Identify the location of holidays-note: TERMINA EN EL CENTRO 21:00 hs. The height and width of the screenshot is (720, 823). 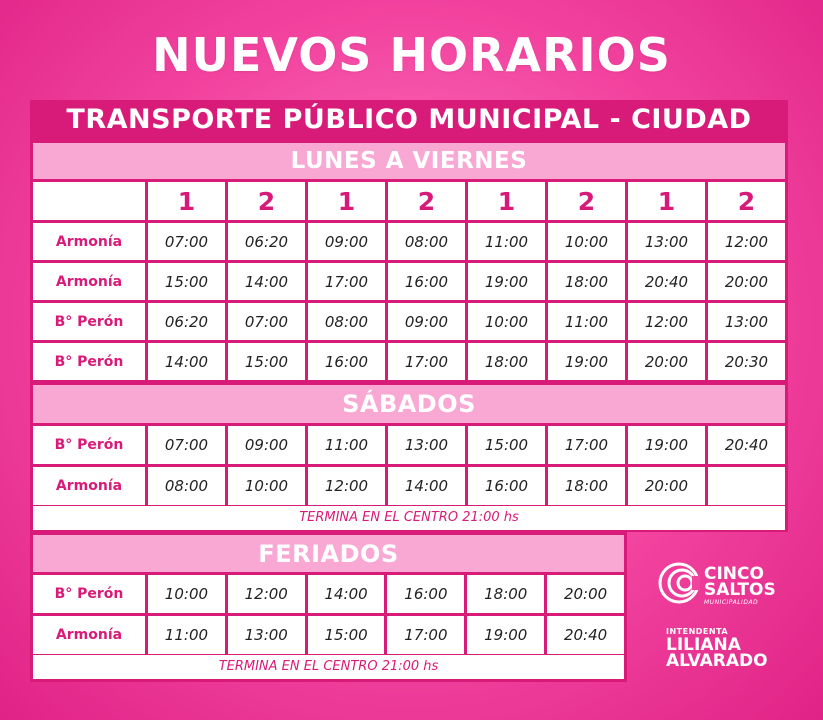
(328, 667).